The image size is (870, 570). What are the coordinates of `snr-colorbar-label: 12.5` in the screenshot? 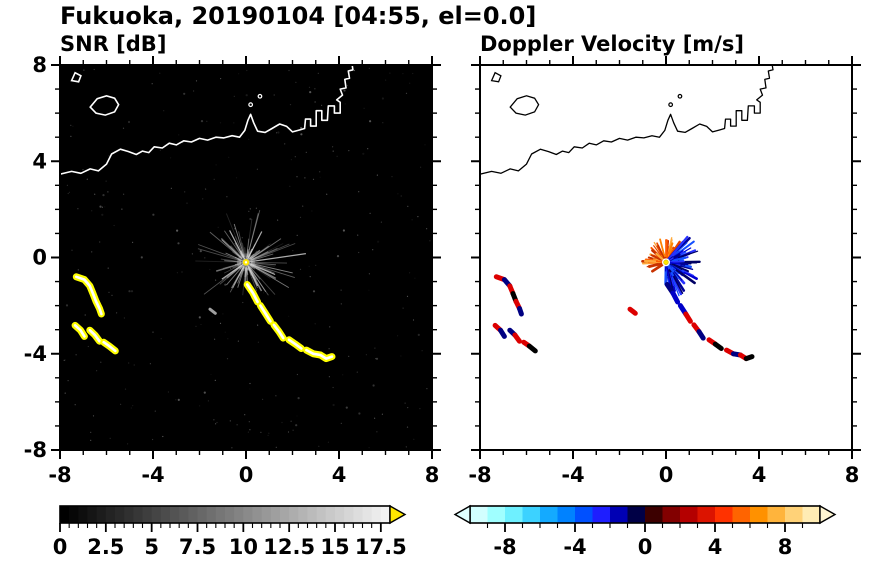 It's located at (289, 547).